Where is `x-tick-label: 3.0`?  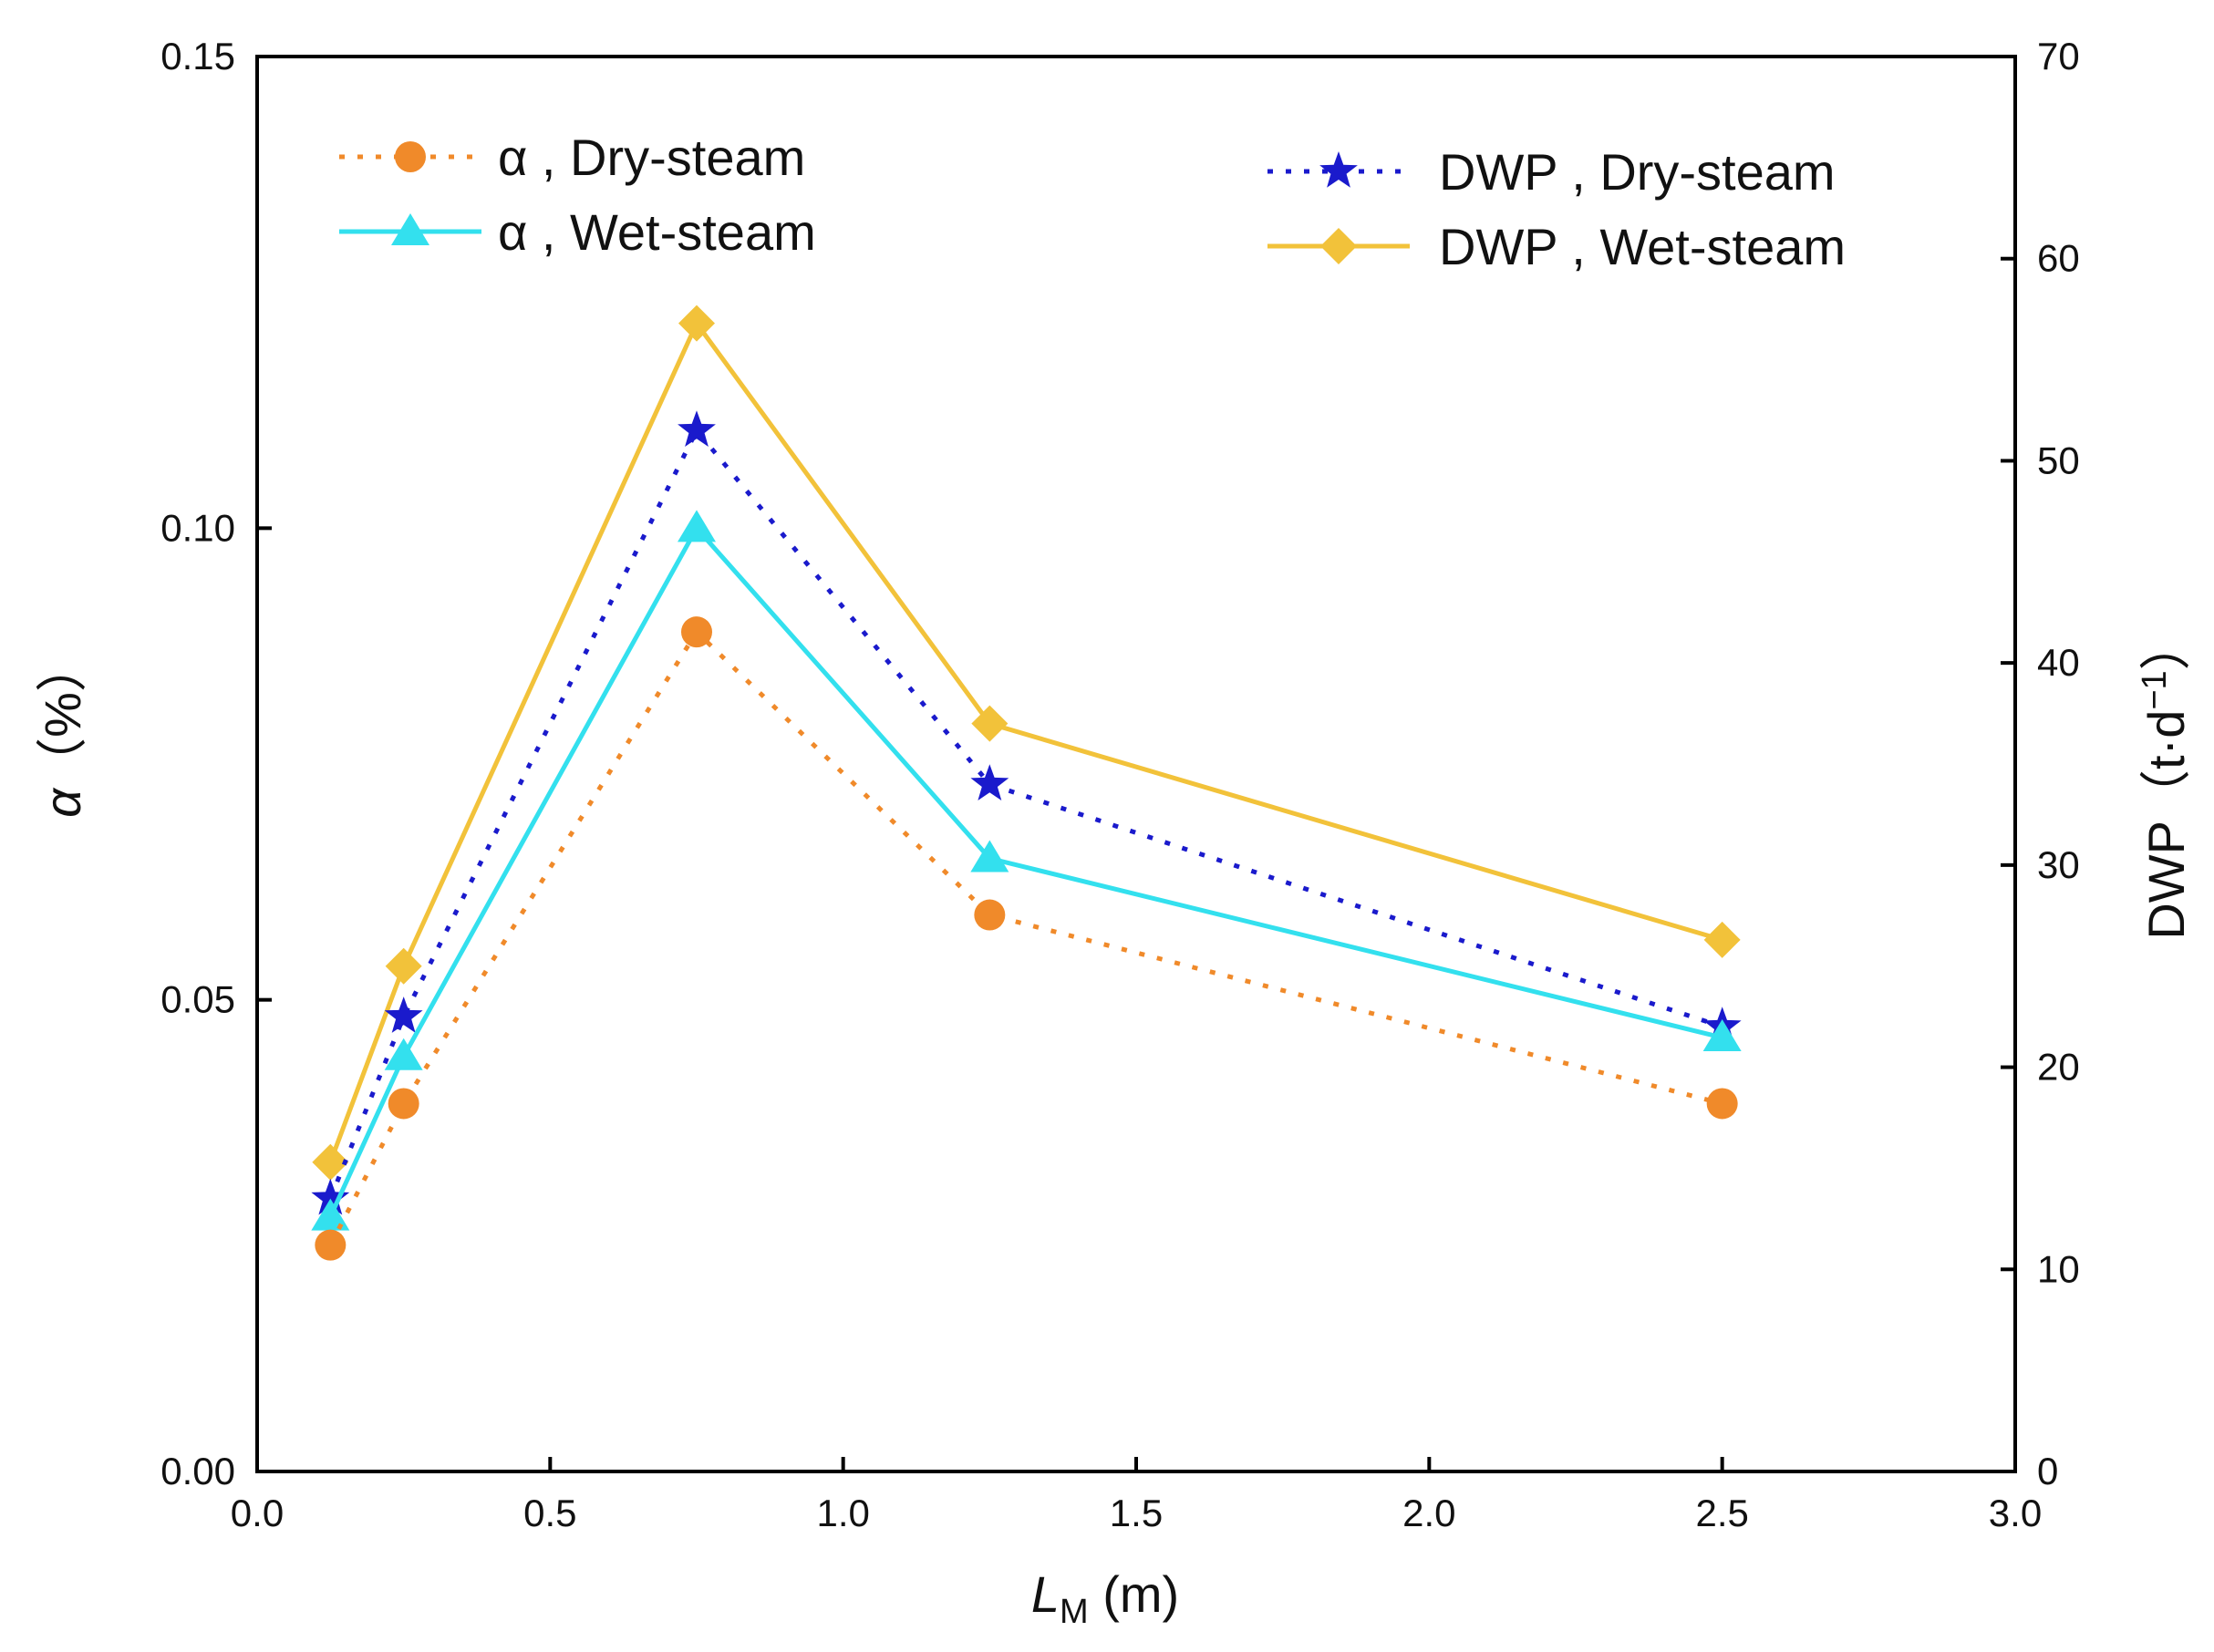
x-tick-label: 3.0 is located at coordinates (2015, 1513).